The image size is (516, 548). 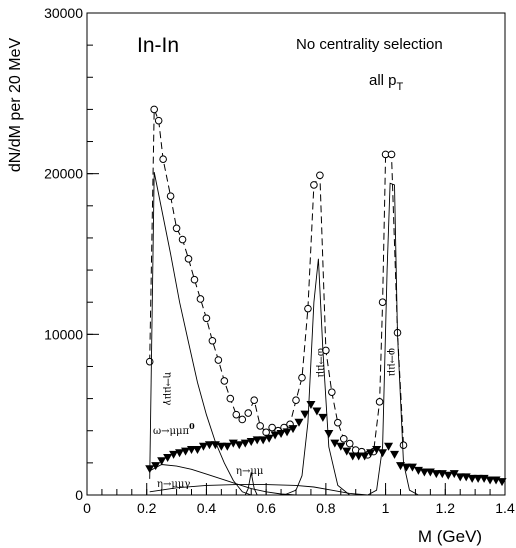 I want to click on x-tick-label: 0.2, so click(x=147, y=508).